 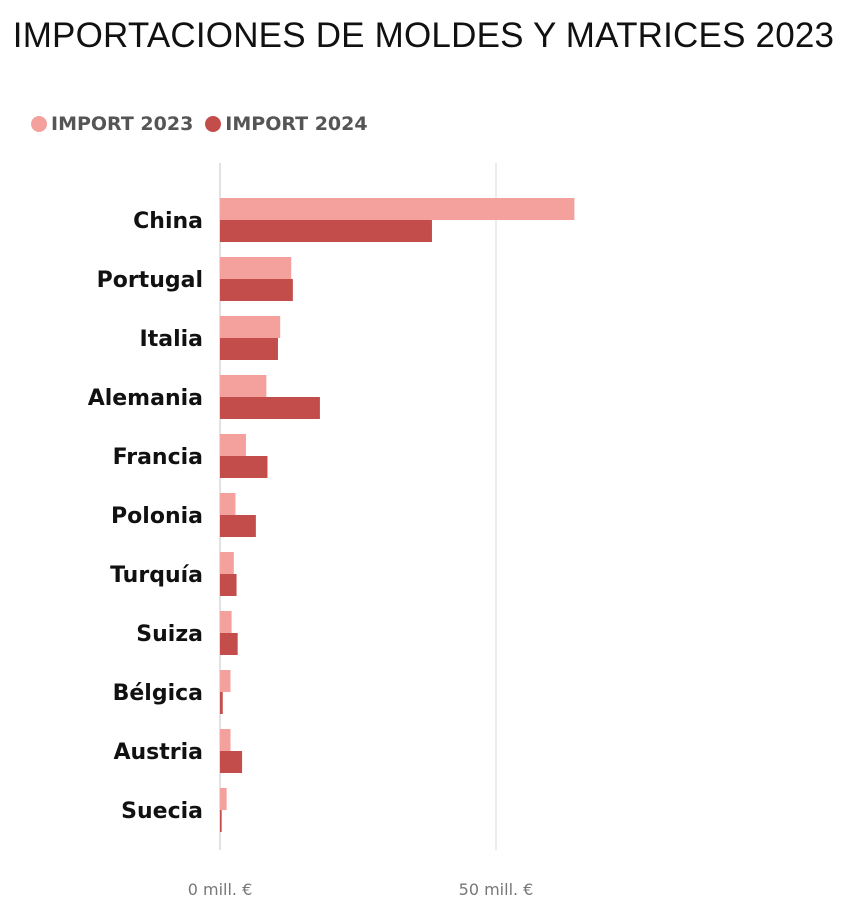 I want to click on bar-portugal-import-2023, so click(x=256, y=268).